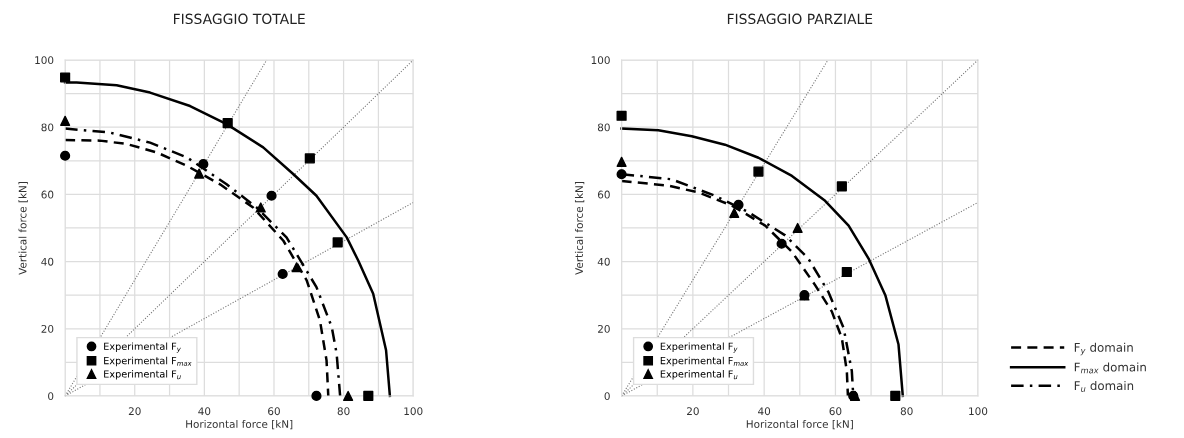 The width and height of the screenshot is (1184, 438). I want to click on legend-label: F$_{max}$ domain, so click(1110, 368).